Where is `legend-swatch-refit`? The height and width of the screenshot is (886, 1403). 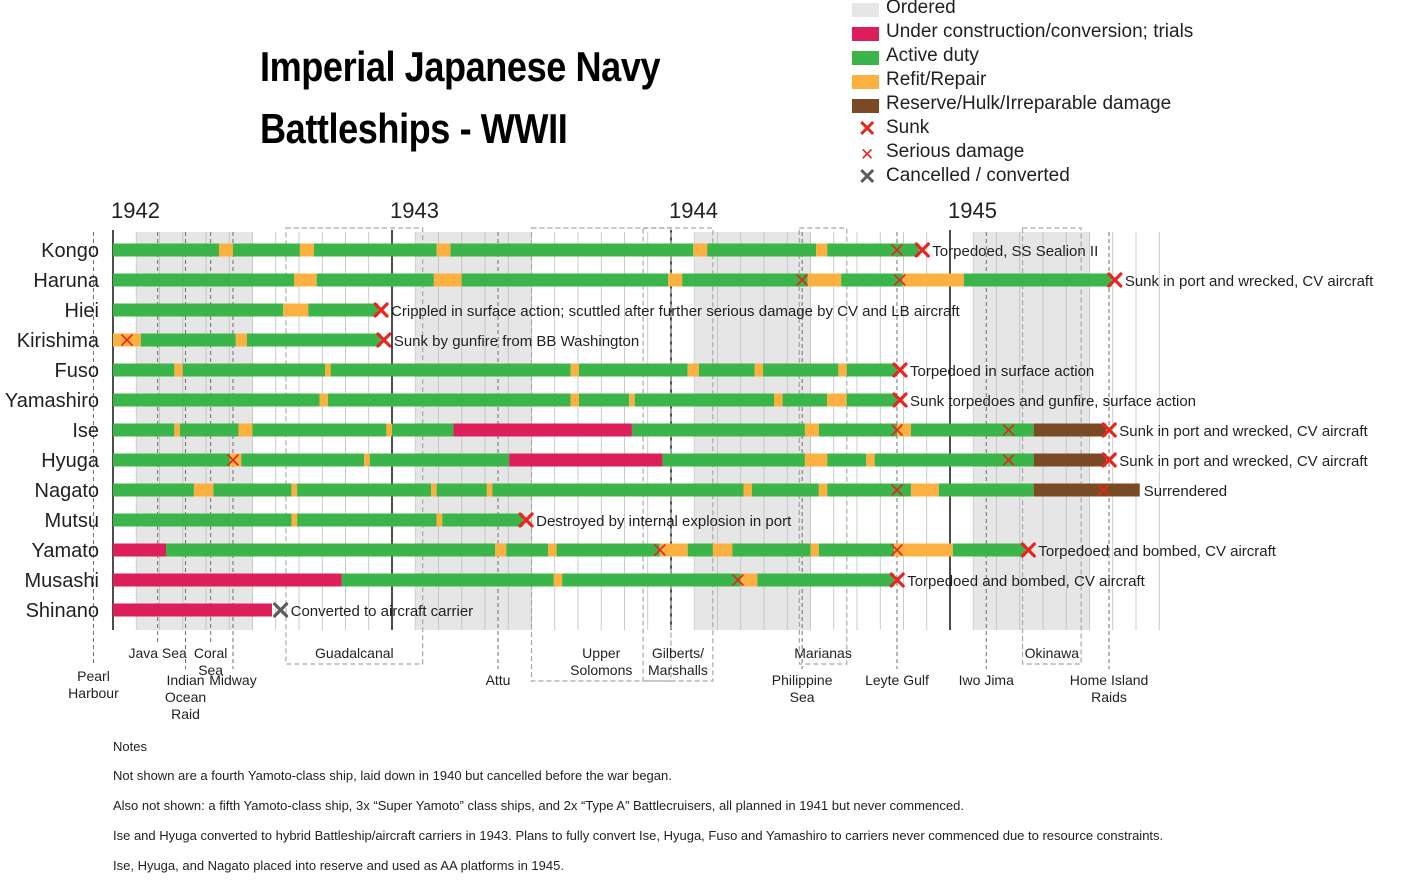
legend-swatch-refit is located at coordinates (865, 82).